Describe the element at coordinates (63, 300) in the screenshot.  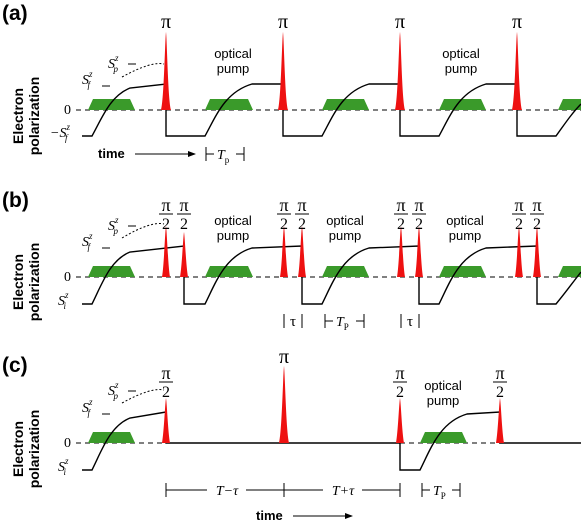
I see `panel-b-low-label: Sz i` at that location.